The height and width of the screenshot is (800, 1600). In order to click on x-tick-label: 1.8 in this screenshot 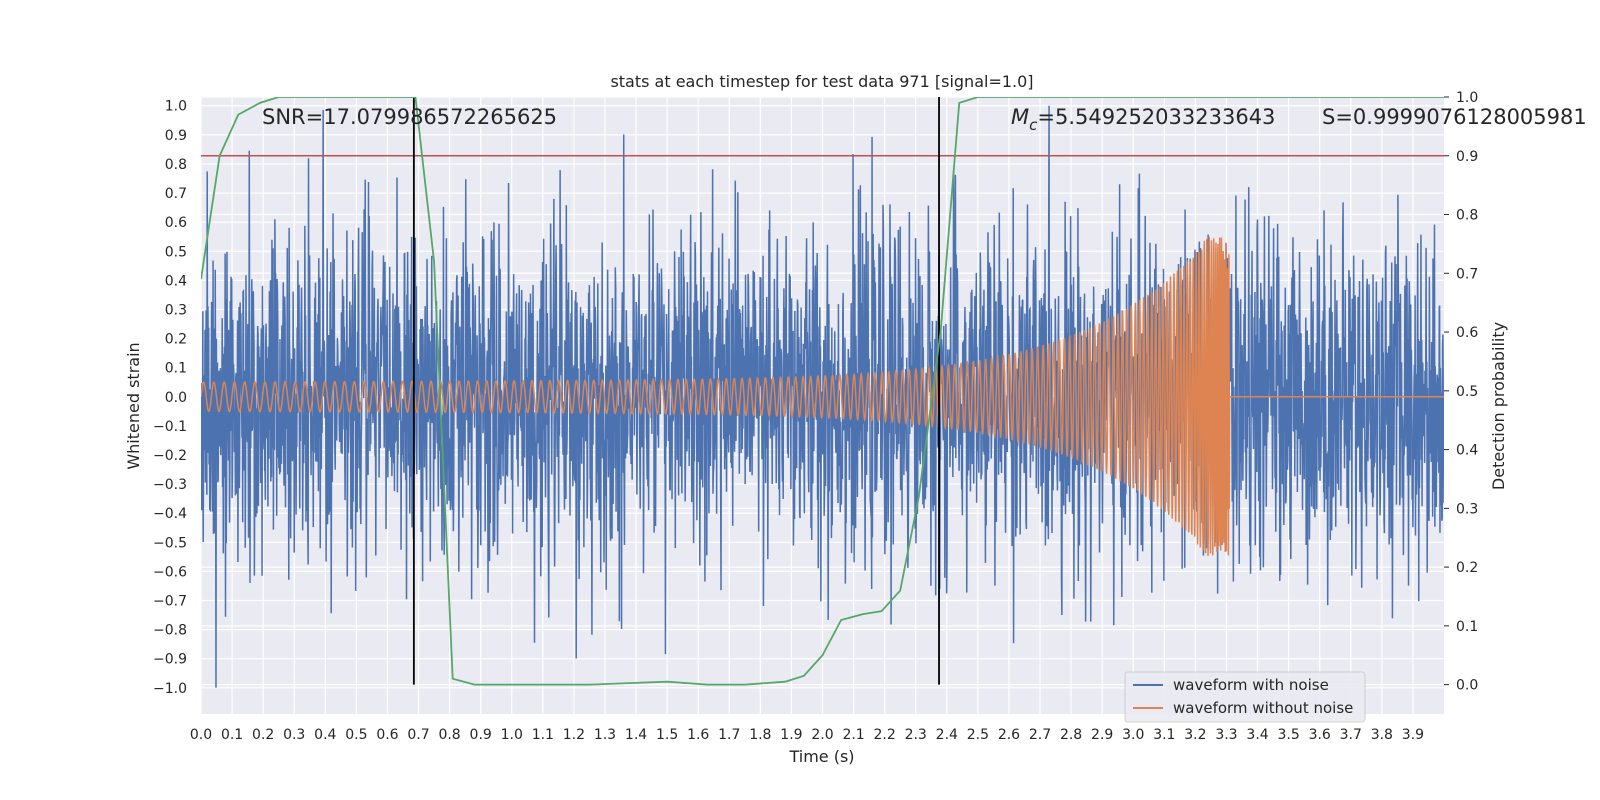, I will do `click(760, 735)`.